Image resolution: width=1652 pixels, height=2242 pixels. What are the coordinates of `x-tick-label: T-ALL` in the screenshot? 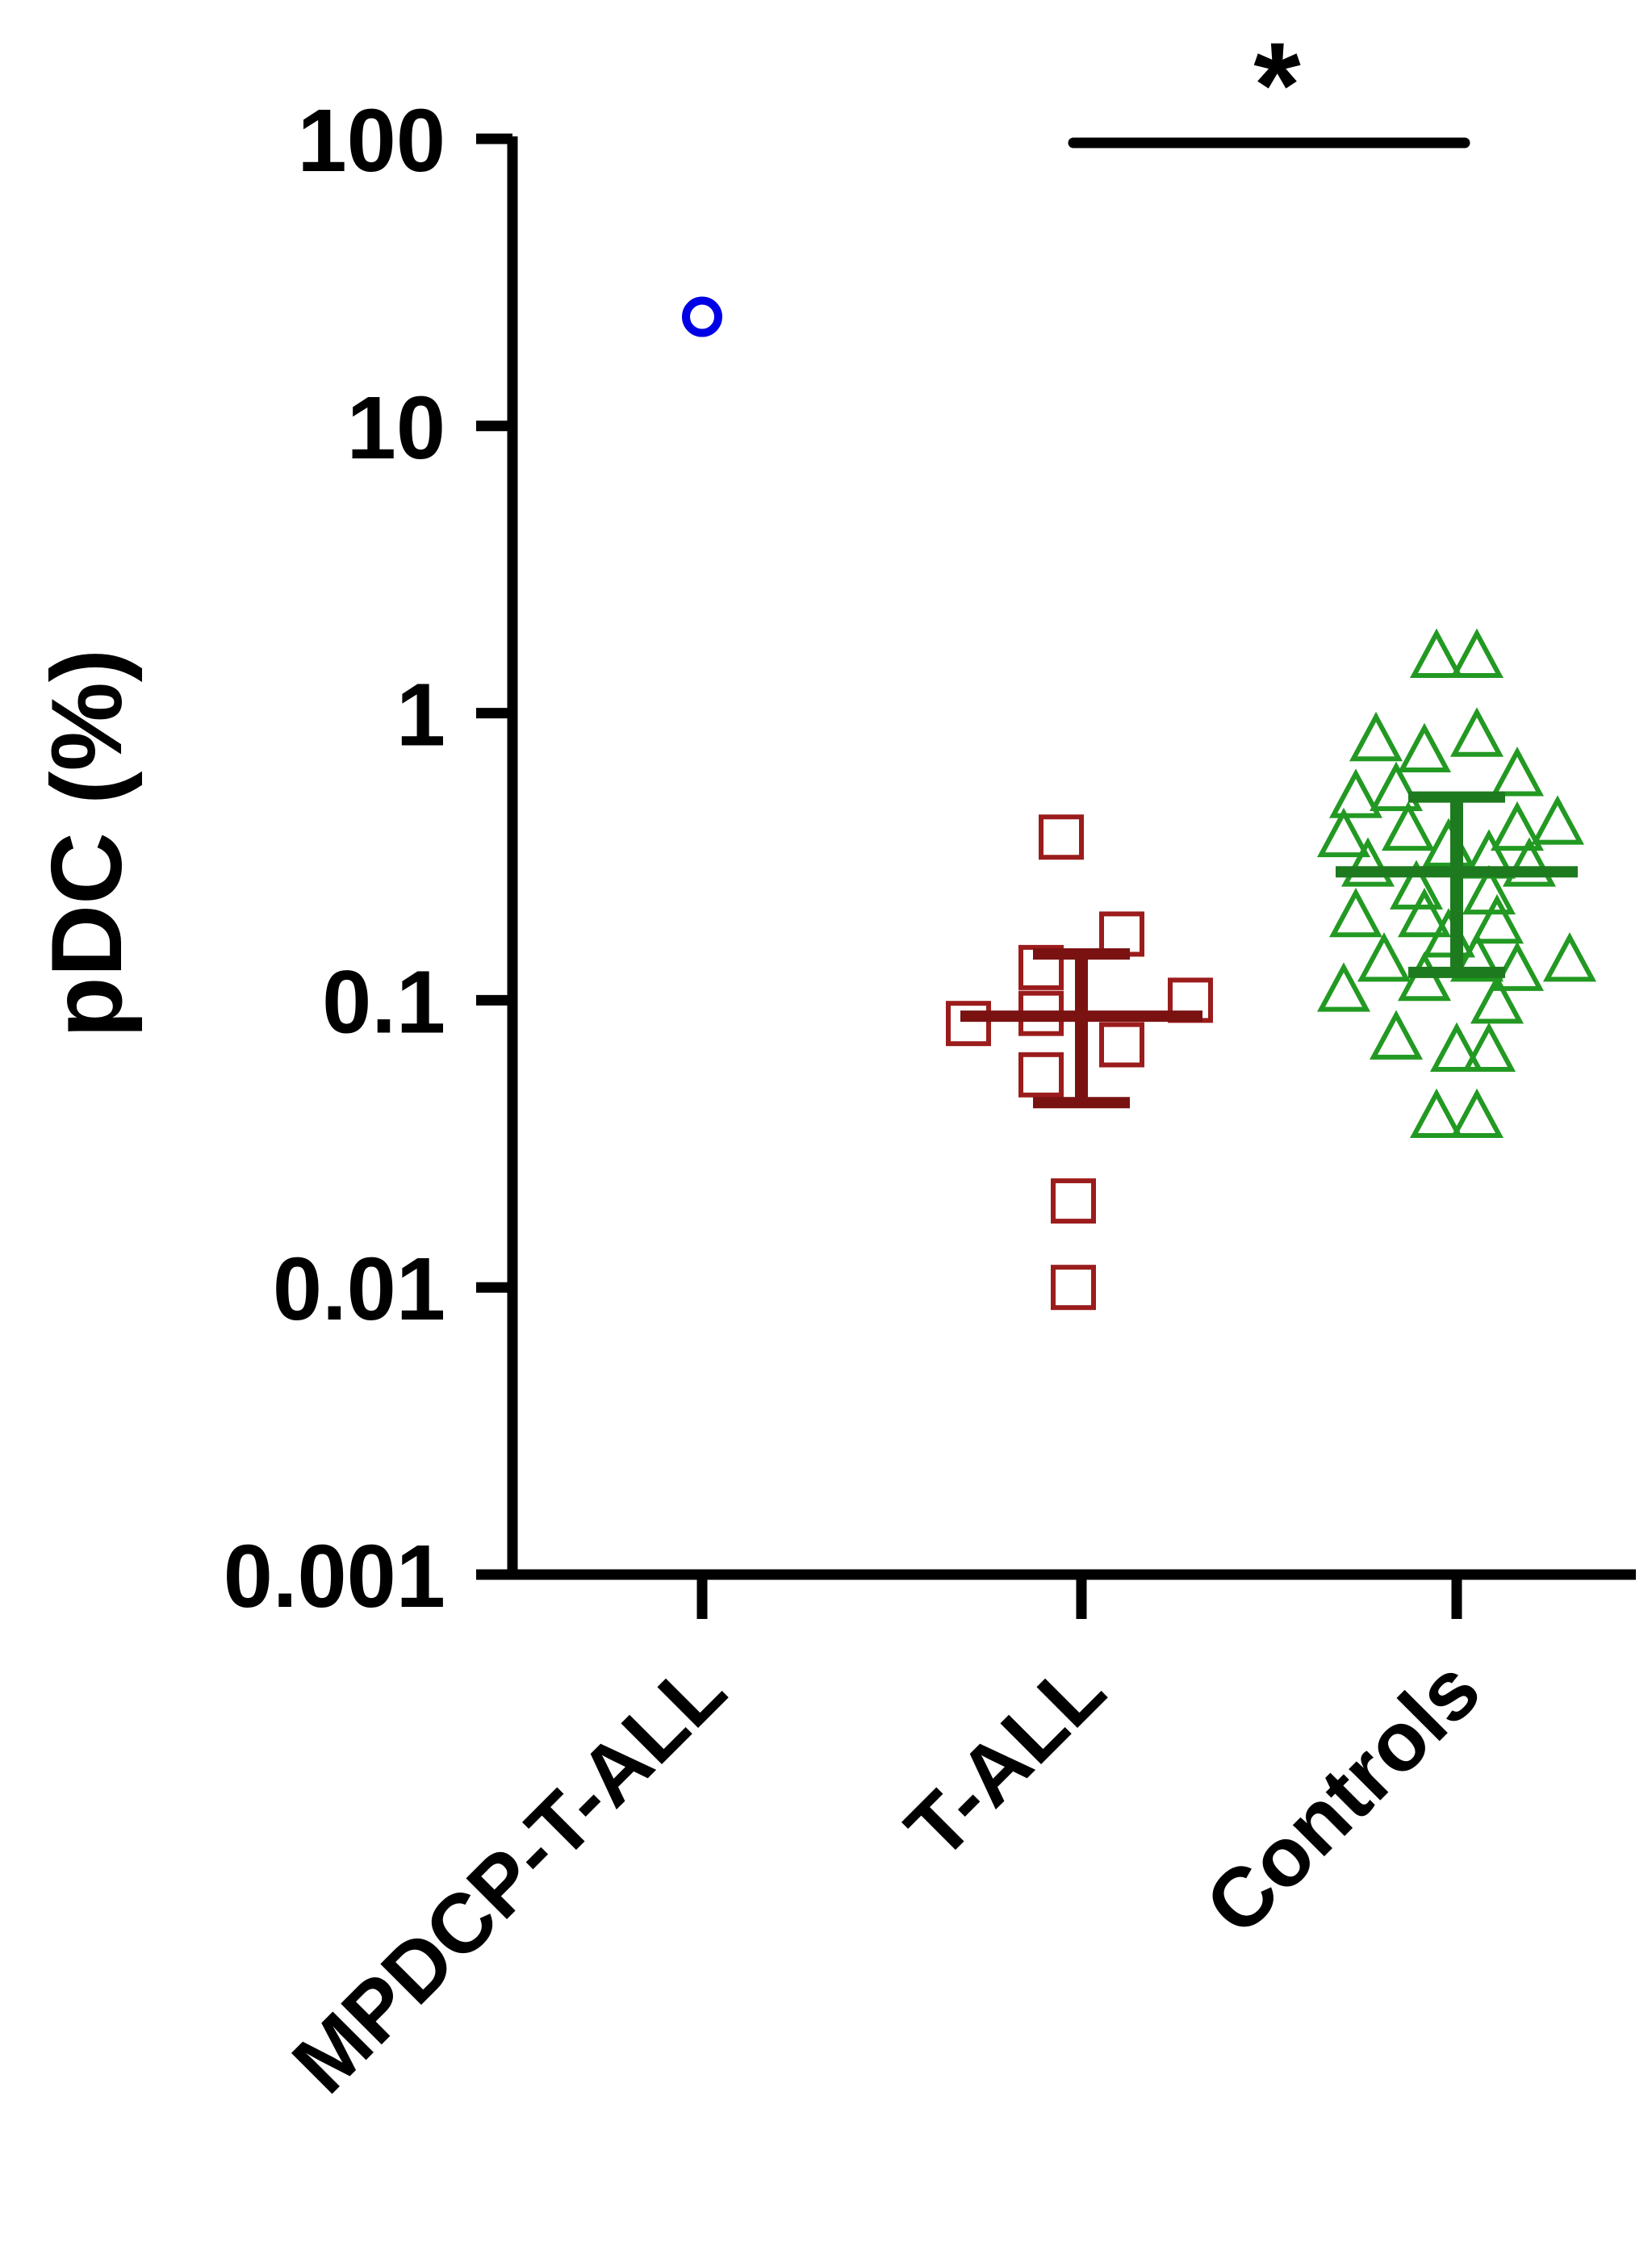 It's located at (1006, 1759).